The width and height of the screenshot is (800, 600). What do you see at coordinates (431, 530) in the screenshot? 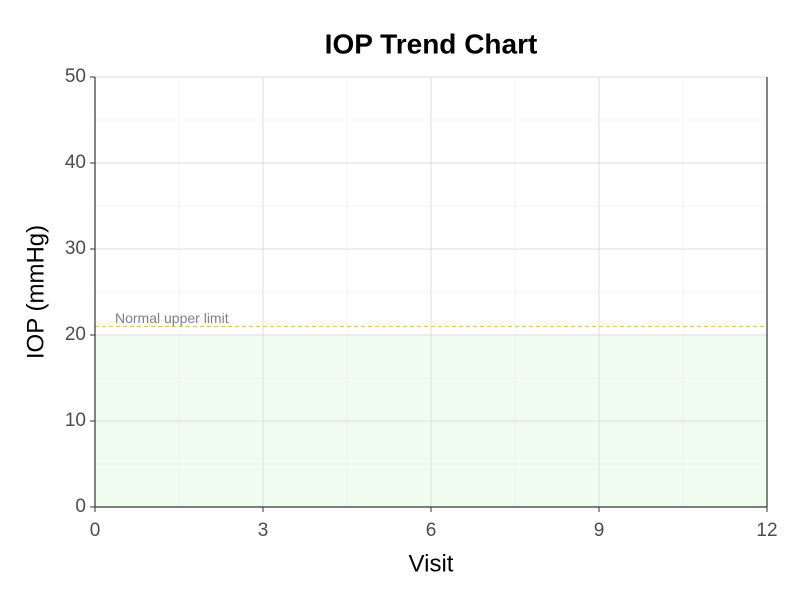
I see `x-tick-label: 6` at bounding box center [431, 530].